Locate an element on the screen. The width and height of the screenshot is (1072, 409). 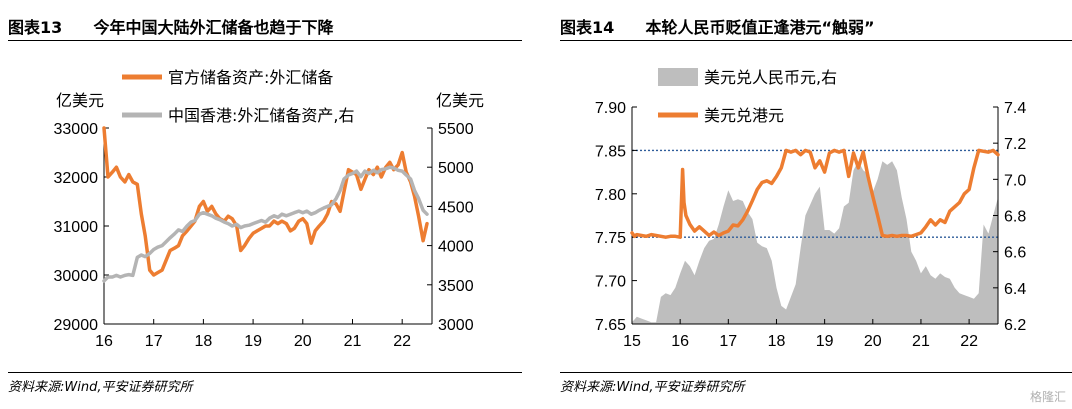
y-tick-left-label: 32000 is located at coordinates (76, 178).